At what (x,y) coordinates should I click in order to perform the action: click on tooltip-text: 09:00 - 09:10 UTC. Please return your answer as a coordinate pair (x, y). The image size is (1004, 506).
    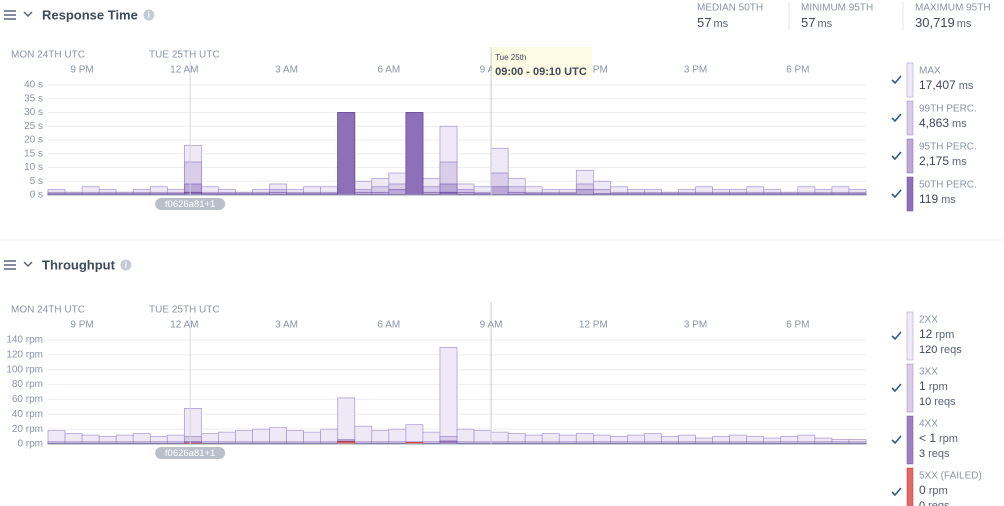
    Looking at the image, I should click on (541, 72).